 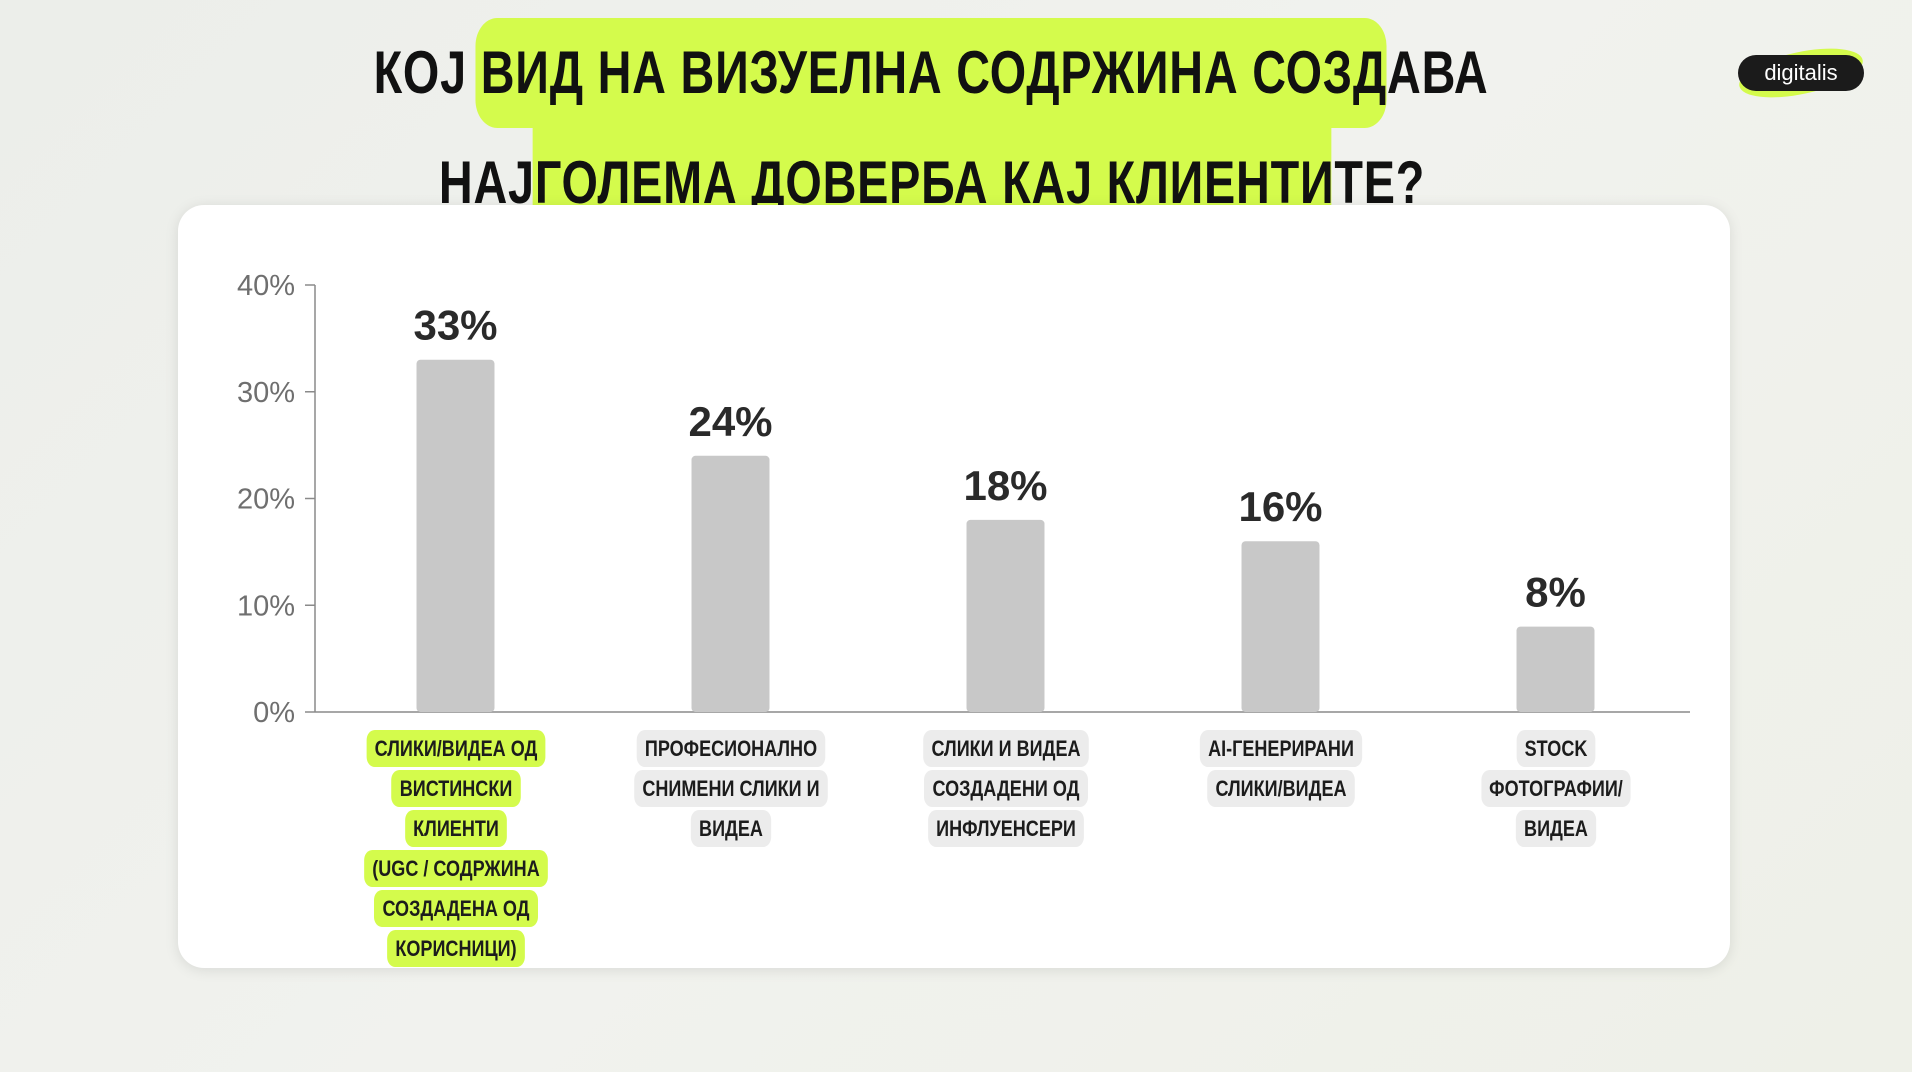 I want to click on category-label: СЛИКИ И ВИДЕА СОЗДАДЕНИ ОД ИНФЛУЕНСЕРИ, so click(x=1005, y=789).